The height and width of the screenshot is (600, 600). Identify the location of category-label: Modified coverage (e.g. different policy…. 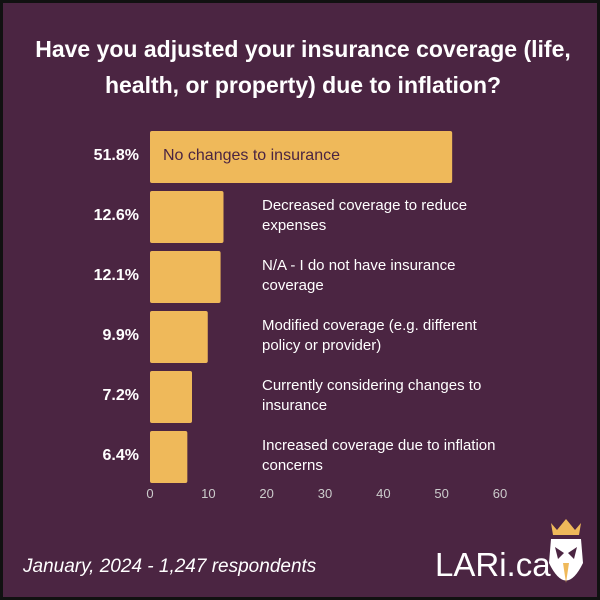
(369, 335).